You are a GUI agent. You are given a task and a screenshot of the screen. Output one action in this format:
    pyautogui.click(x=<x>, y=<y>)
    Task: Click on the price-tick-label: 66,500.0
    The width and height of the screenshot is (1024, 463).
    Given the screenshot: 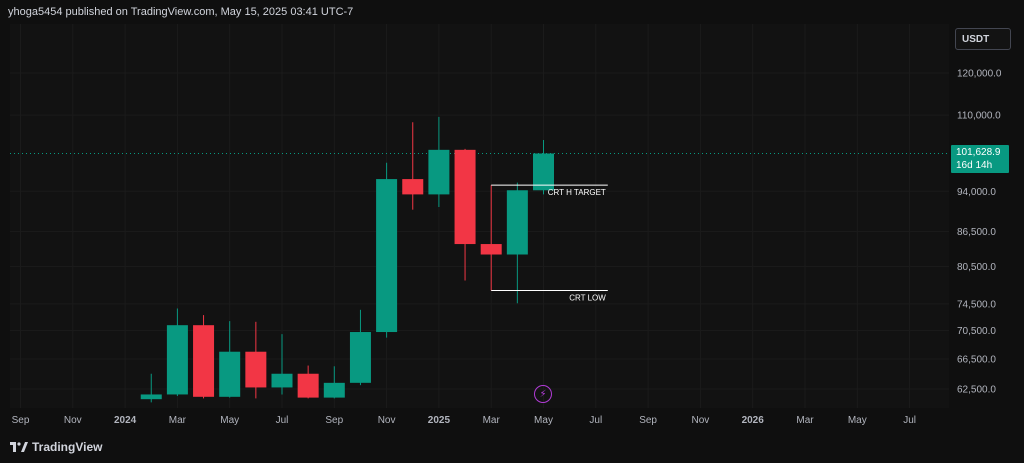 What is the action you would take?
    pyautogui.click(x=976, y=359)
    